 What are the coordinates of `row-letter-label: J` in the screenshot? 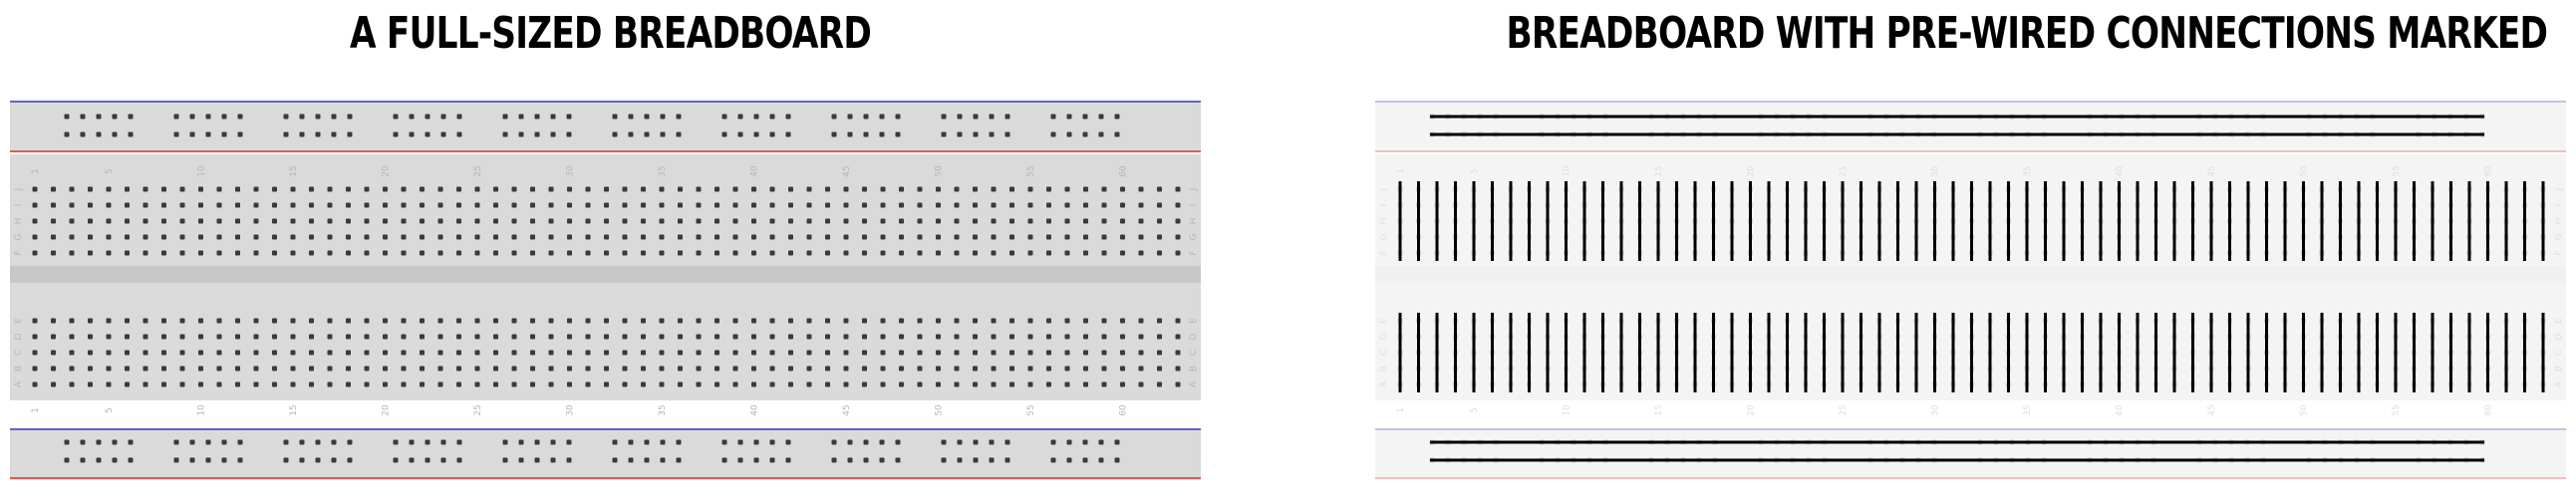 It's located at (1384, 190).